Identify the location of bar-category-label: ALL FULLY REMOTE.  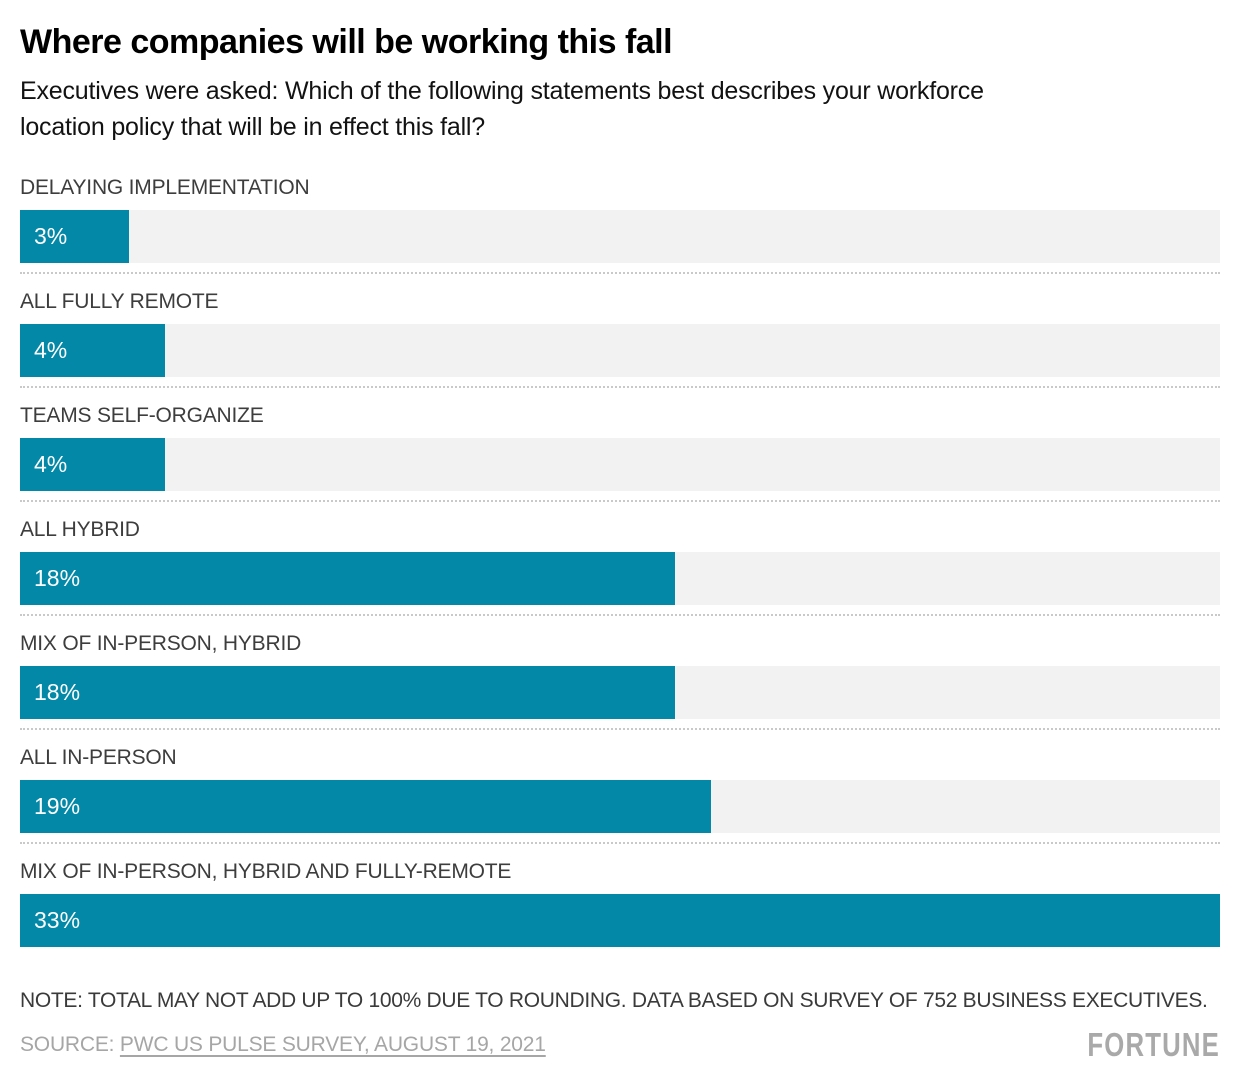
(119, 301).